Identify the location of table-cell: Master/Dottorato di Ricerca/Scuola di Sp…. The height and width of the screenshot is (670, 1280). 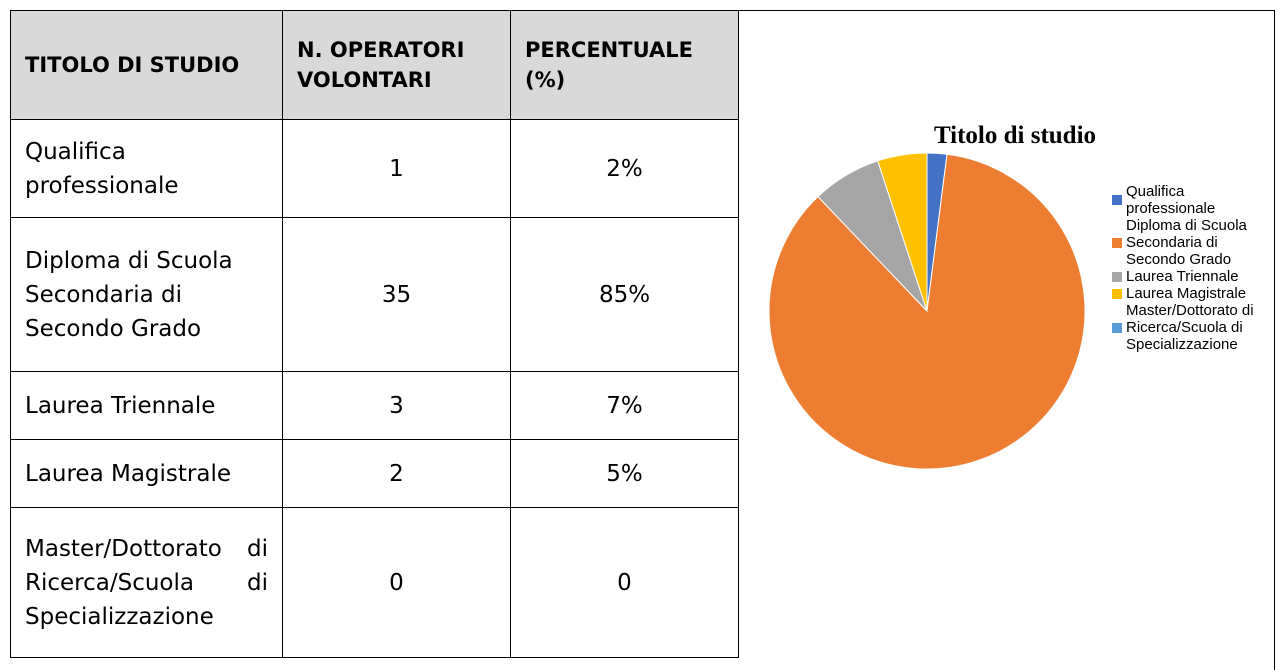
(146, 582).